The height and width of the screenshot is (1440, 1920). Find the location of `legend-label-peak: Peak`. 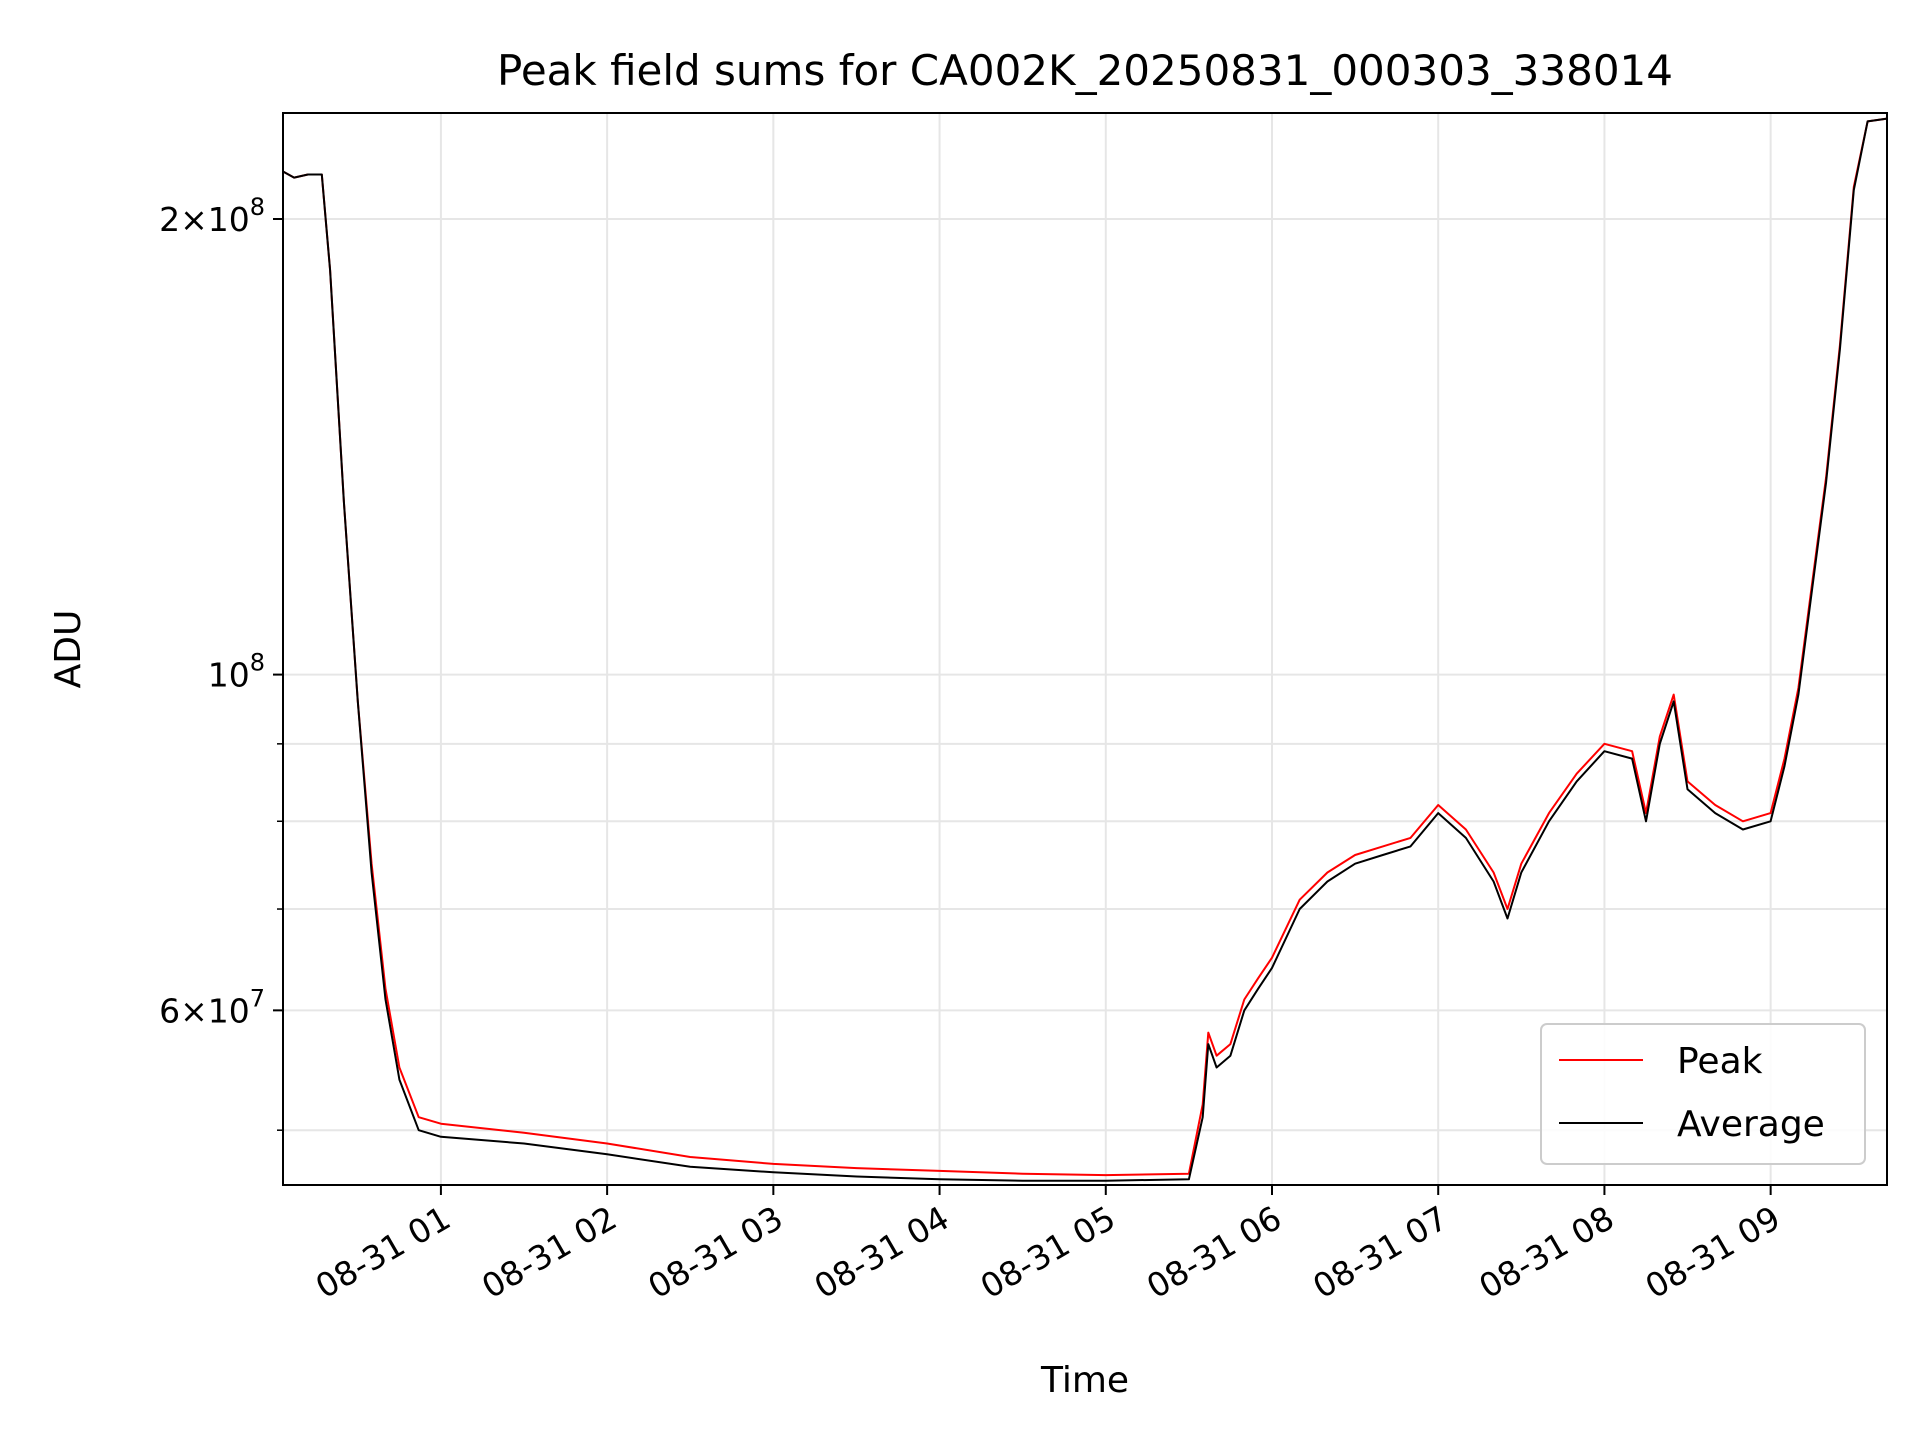

legend-label-peak: Peak is located at coordinates (1720, 1061).